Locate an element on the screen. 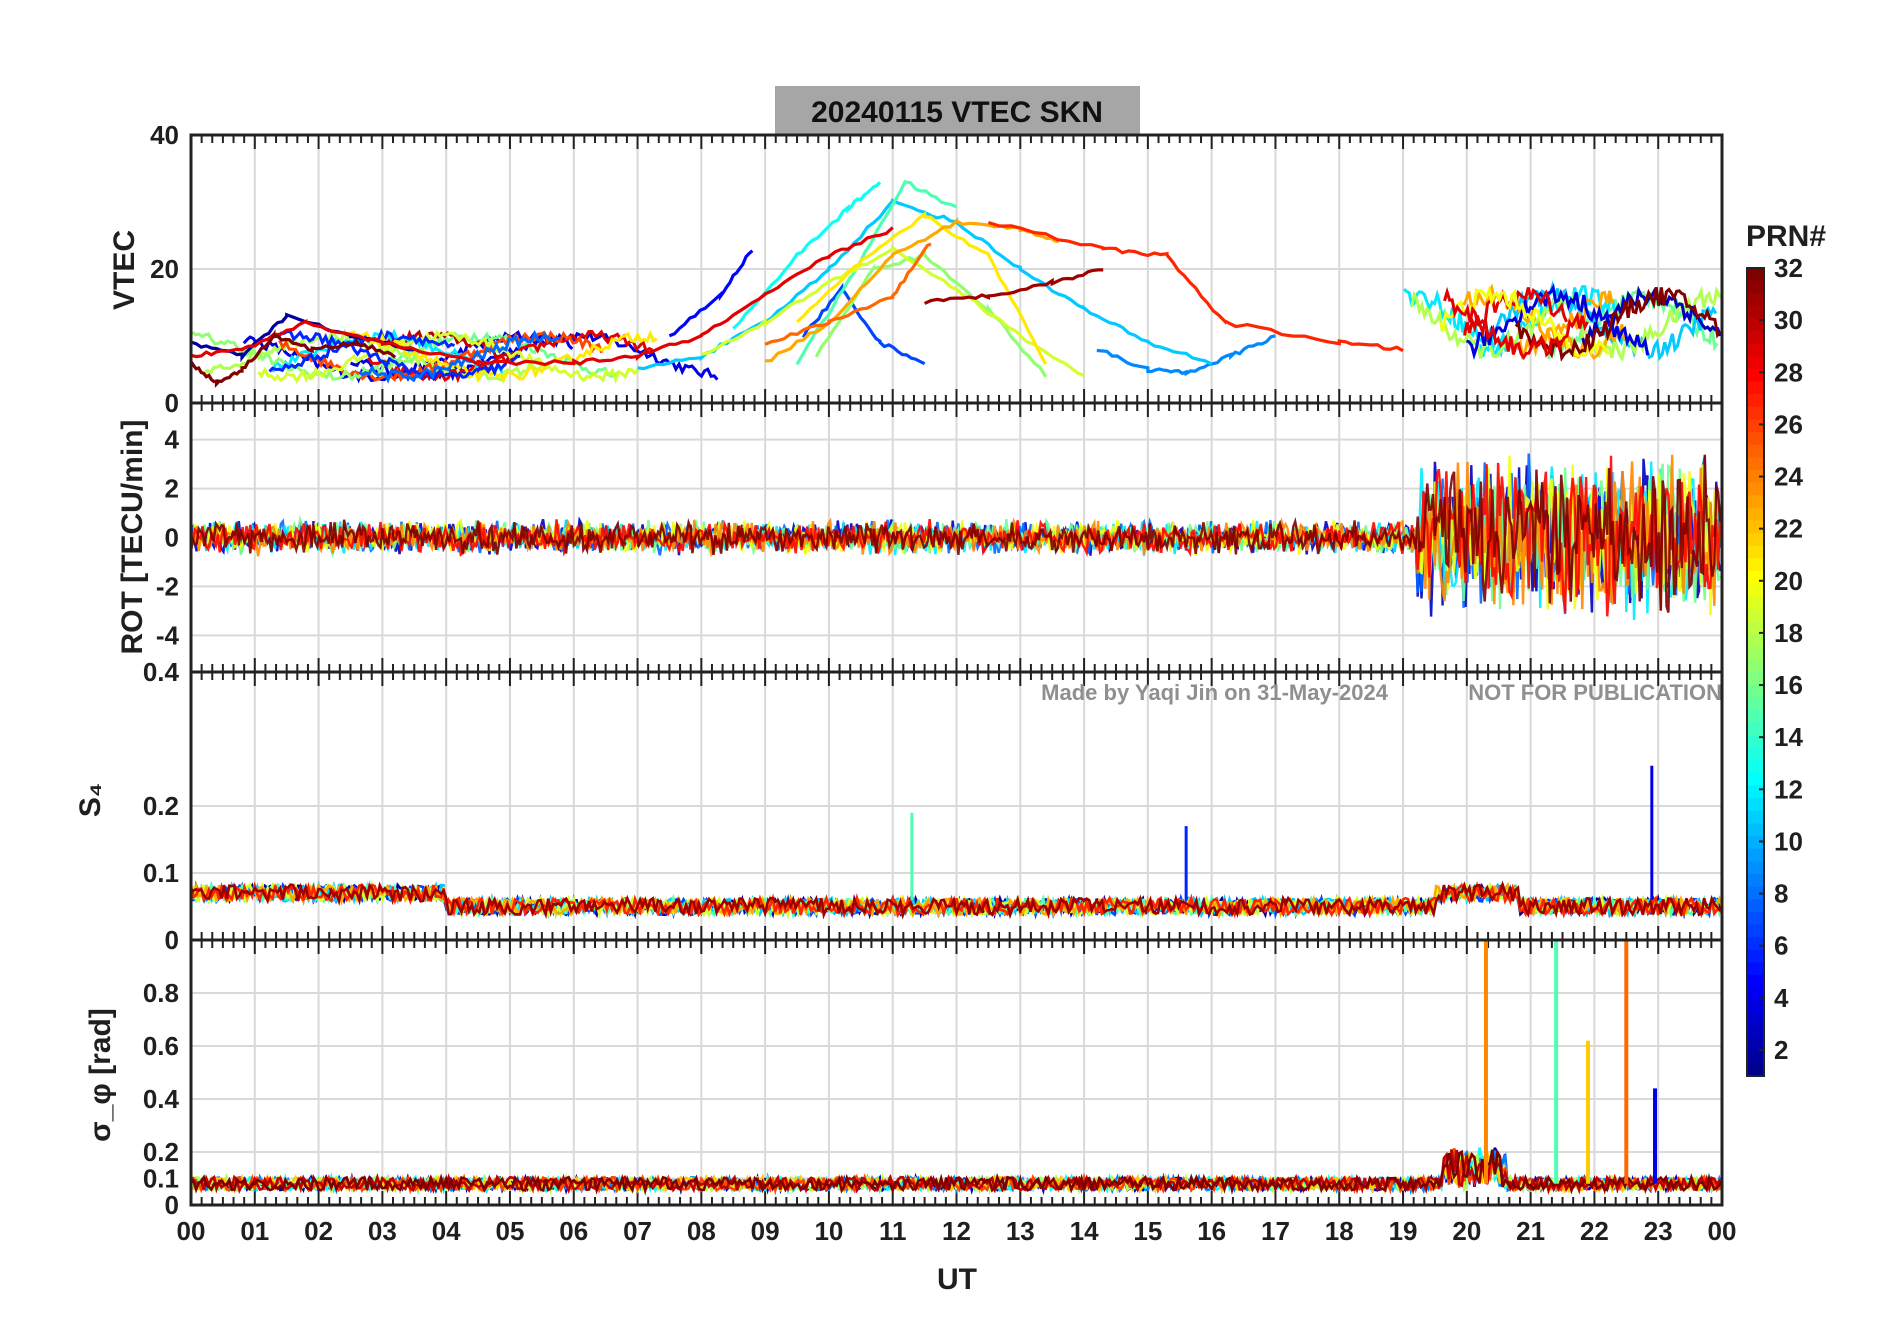  xtick-5: 05 is located at coordinates (509, 1231).